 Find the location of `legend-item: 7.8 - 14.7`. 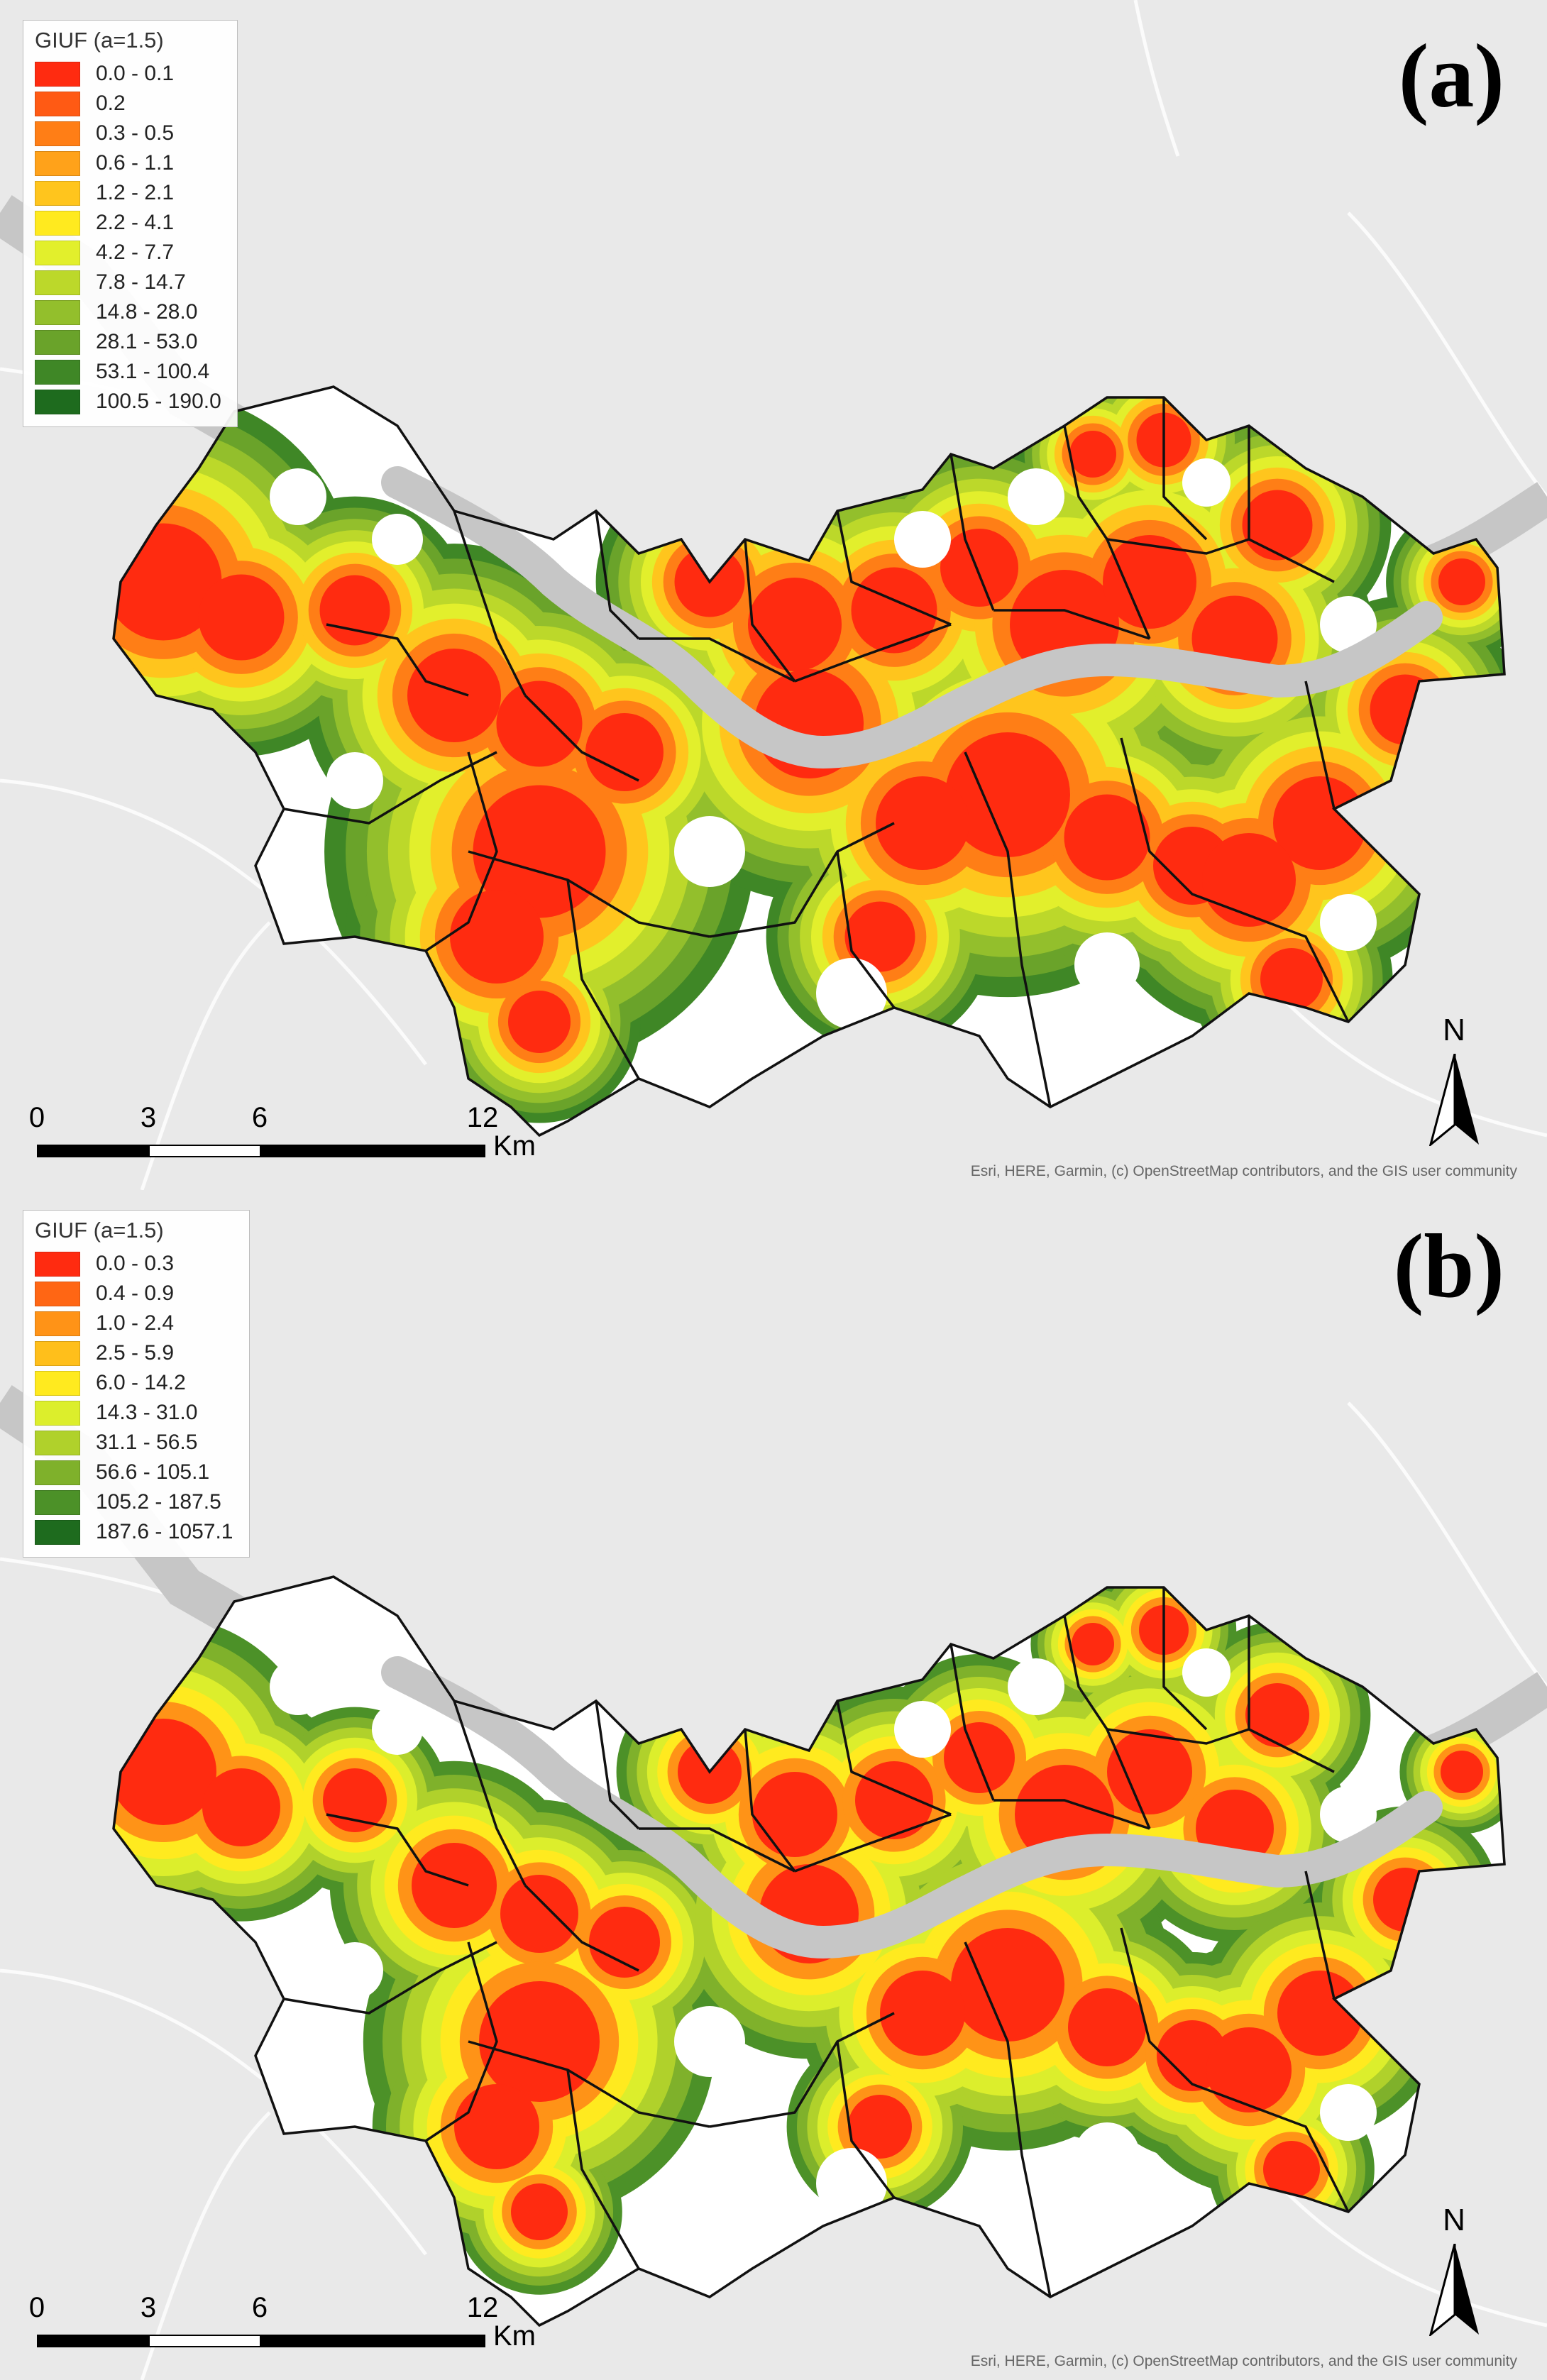

legend-item: 7.8 - 14.7 is located at coordinates (128, 283).